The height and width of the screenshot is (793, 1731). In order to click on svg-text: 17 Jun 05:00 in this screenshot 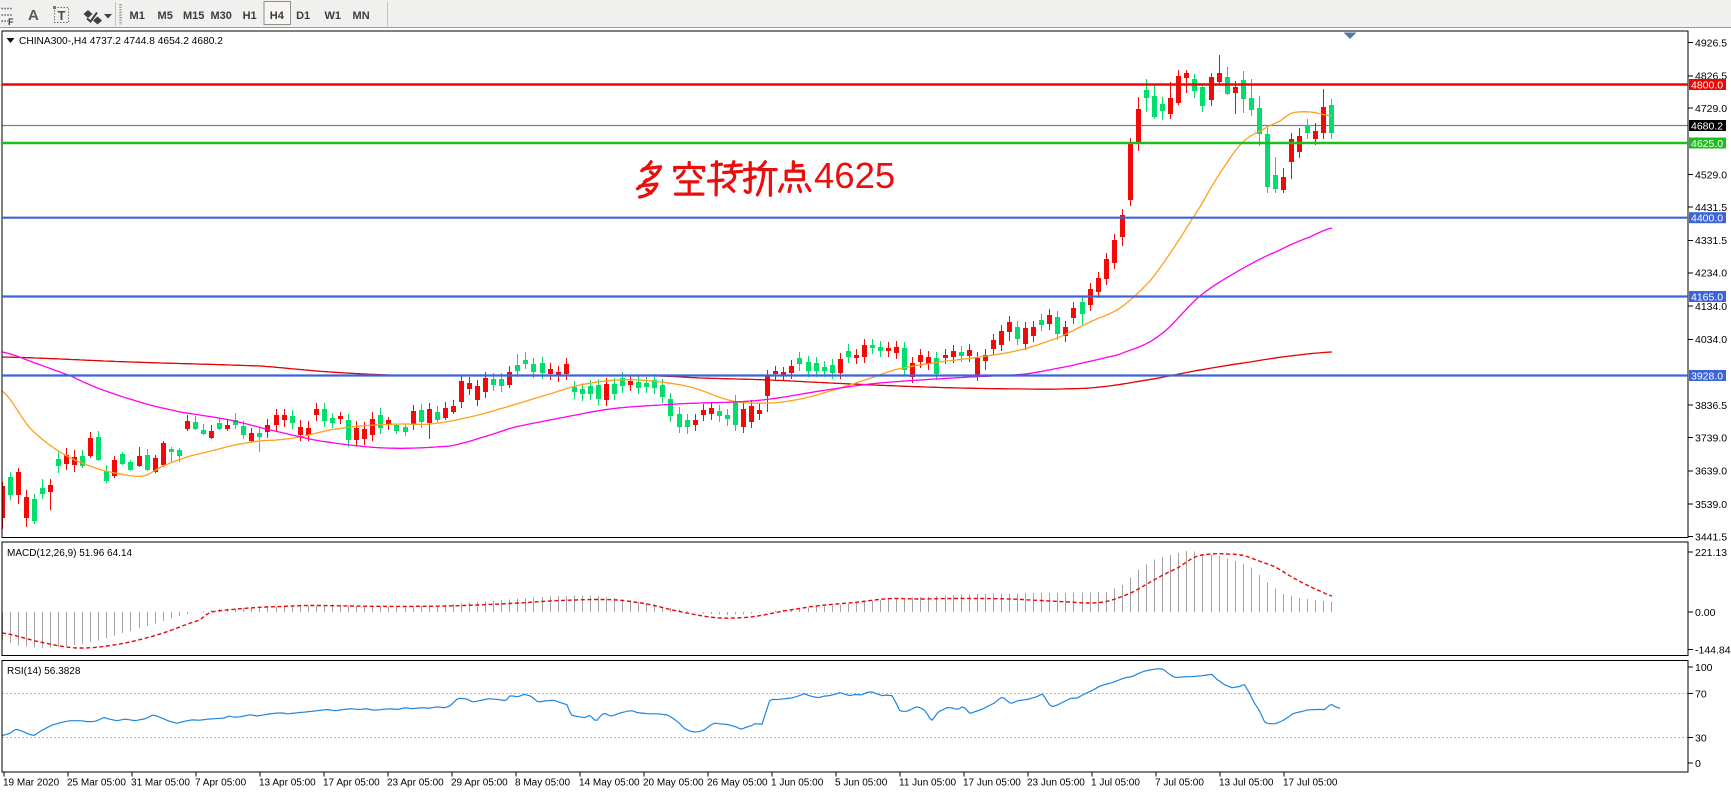, I will do `click(992, 783)`.